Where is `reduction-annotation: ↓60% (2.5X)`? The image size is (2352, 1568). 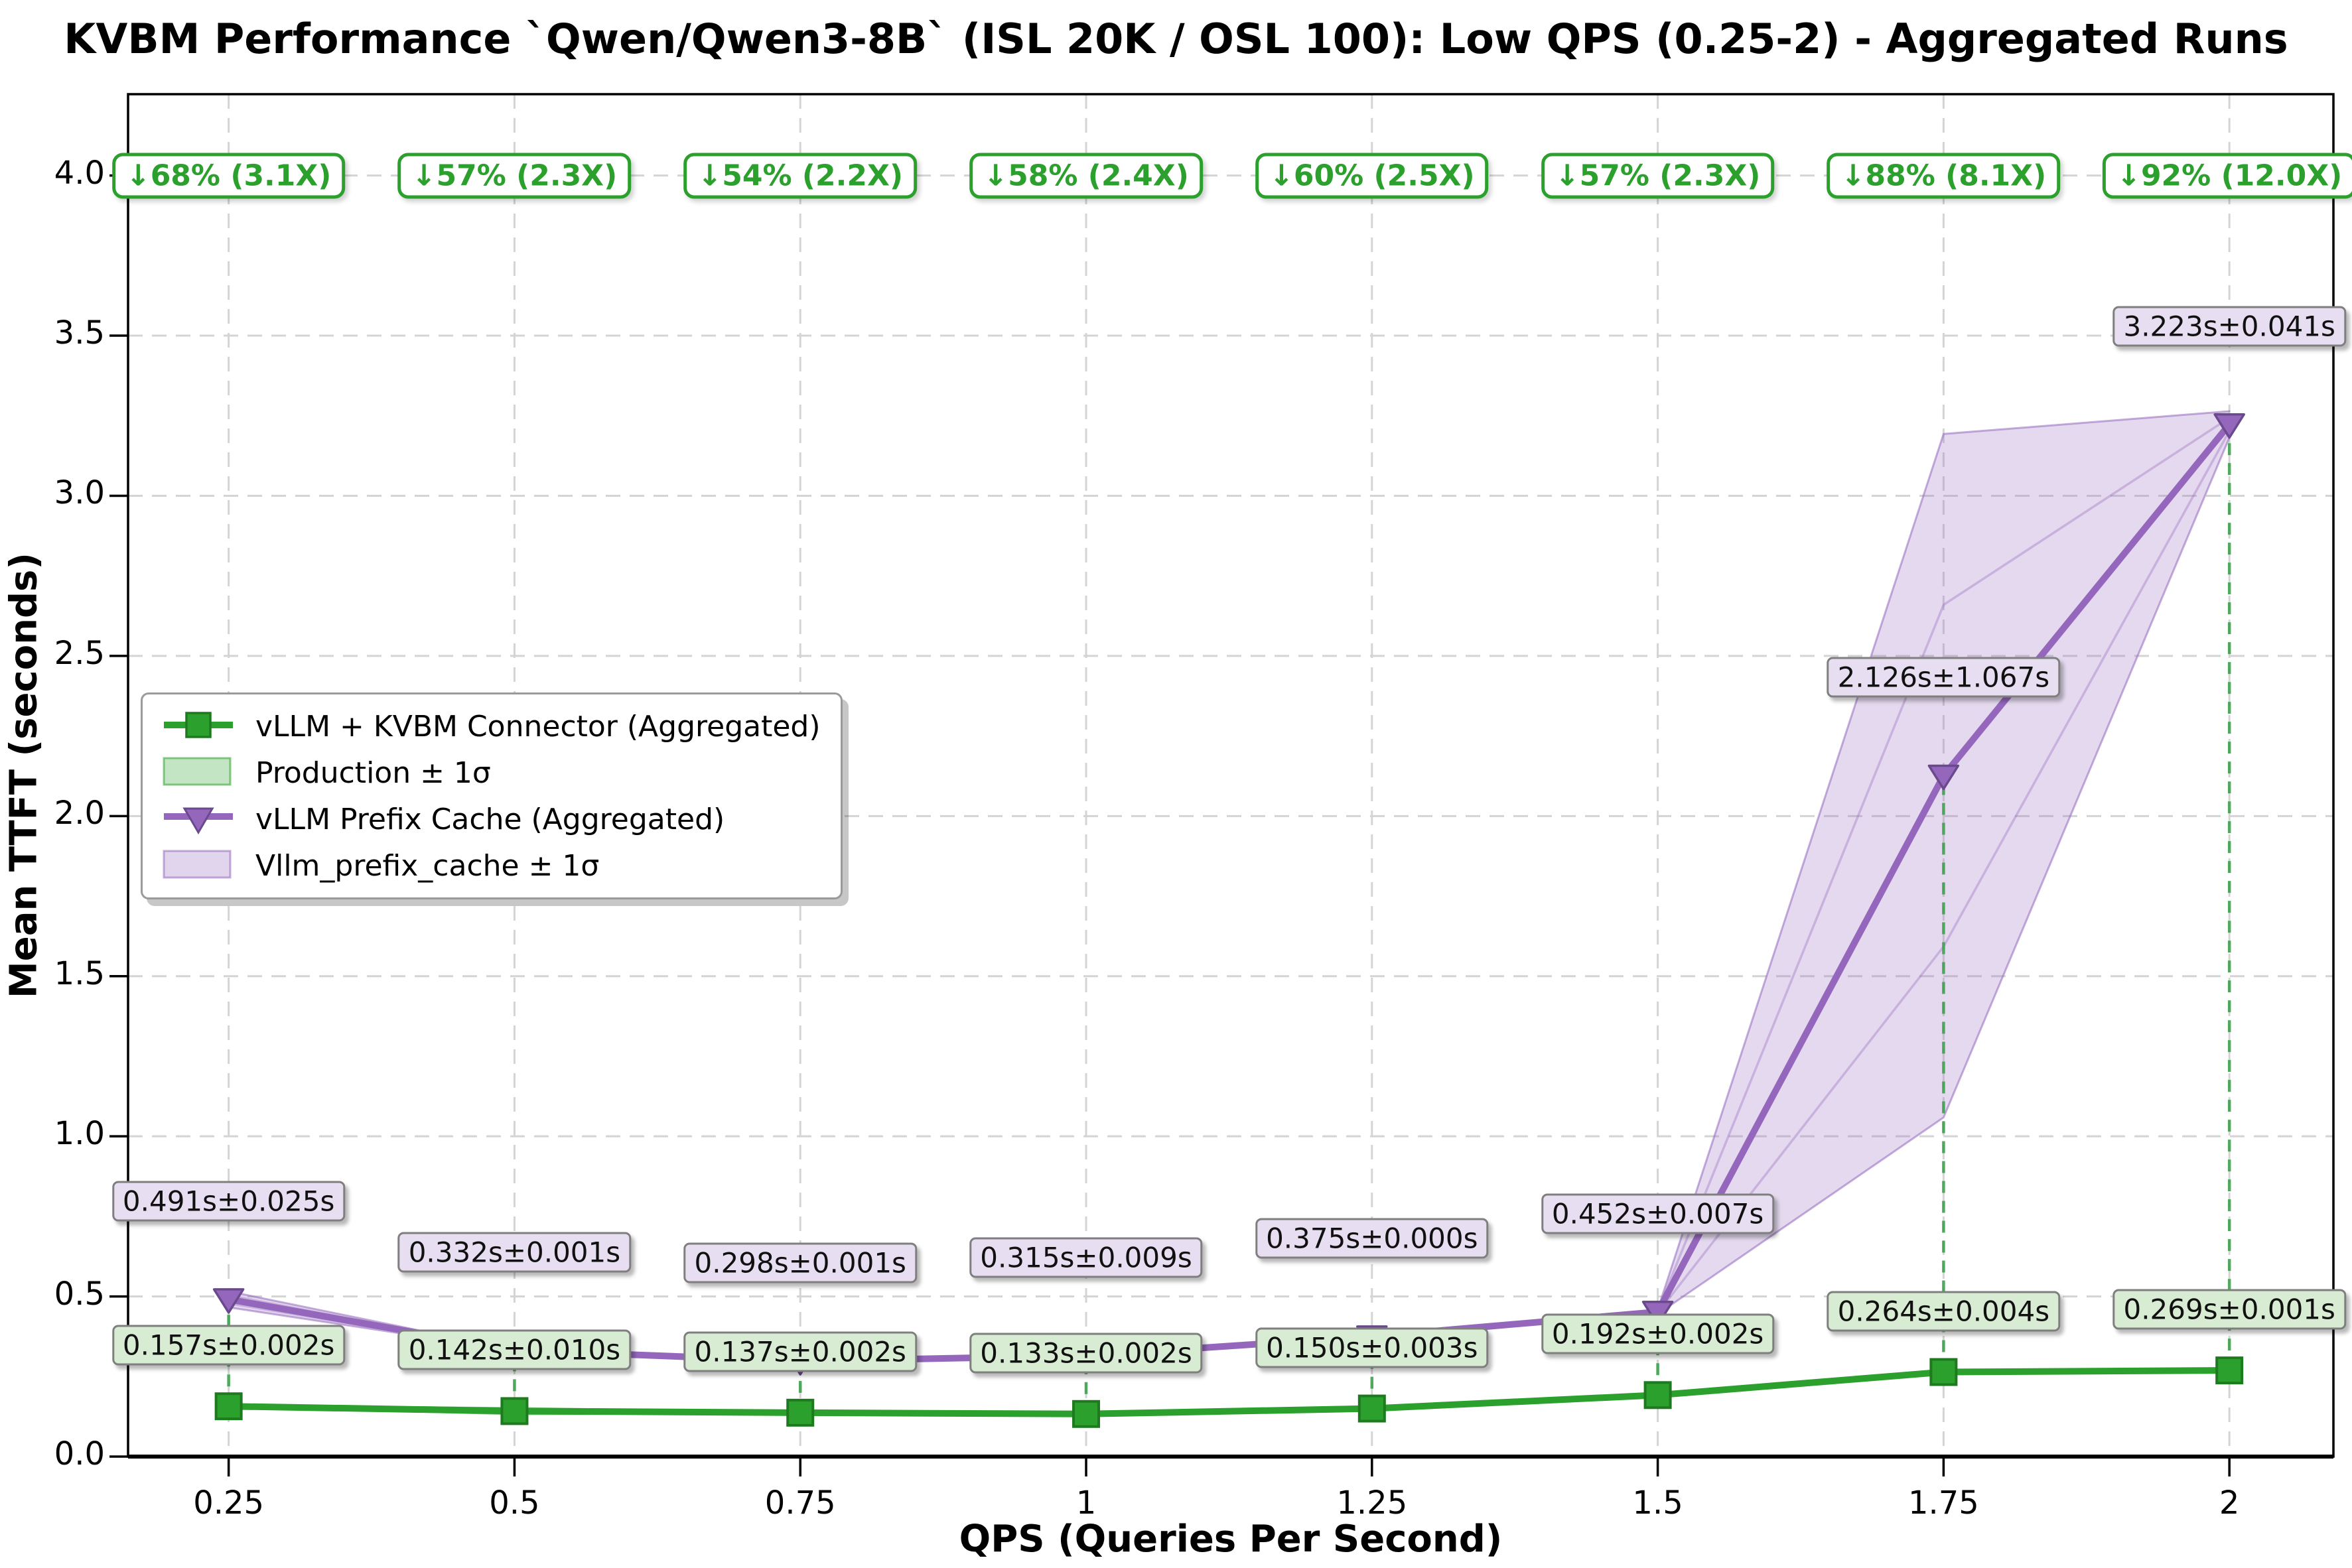 reduction-annotation: ↓60% (2.5X) is located at coordinates (1372, 176).